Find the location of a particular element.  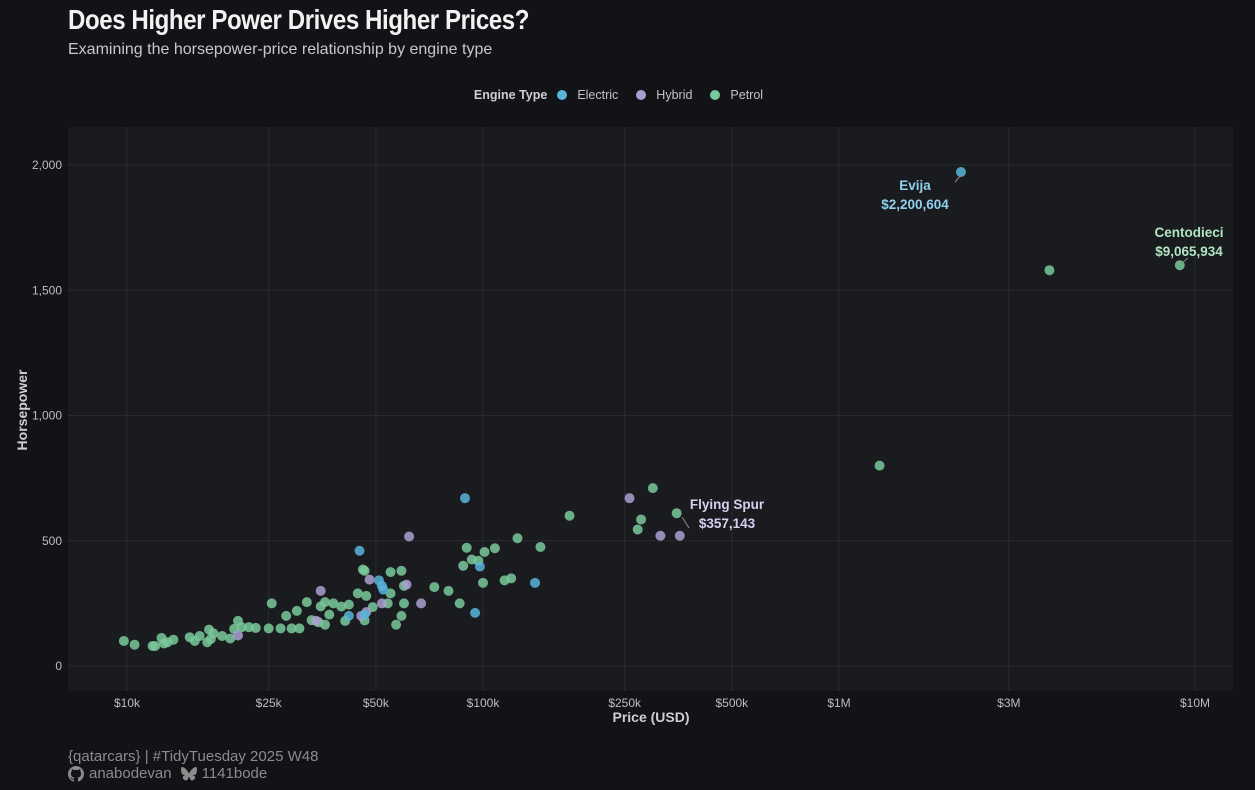

y-tick-label: 0 is located at coordinates (58, 666).